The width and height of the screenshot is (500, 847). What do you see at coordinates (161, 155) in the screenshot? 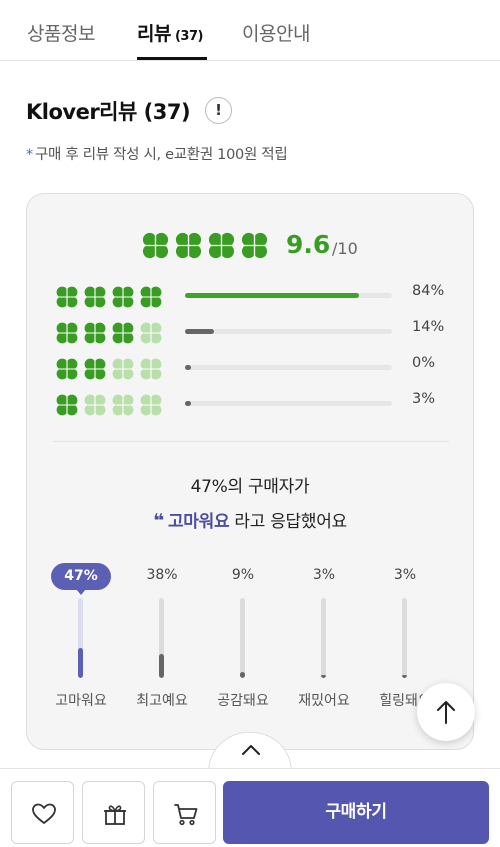
I see `note-text: 구매 후 리뷰 작성 시, e교환권 100원 적립` at bounding box center [161, 155].